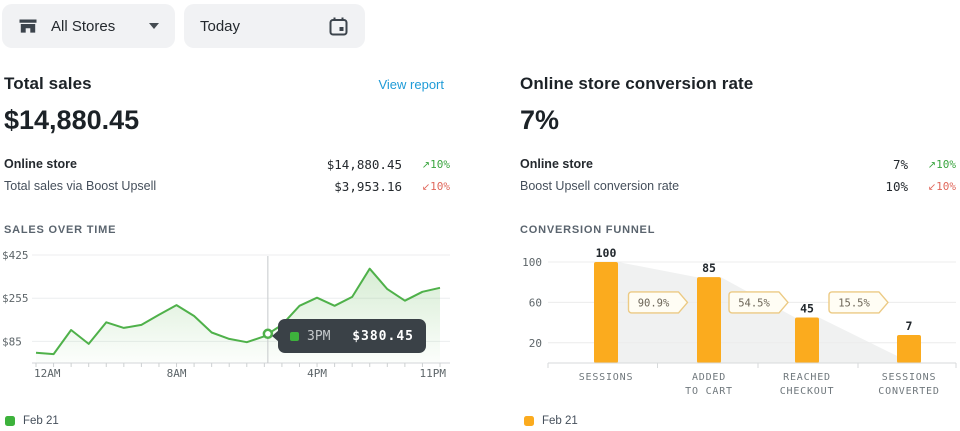  I want to click on total-sales-title: Total sales, so click(48, 83).